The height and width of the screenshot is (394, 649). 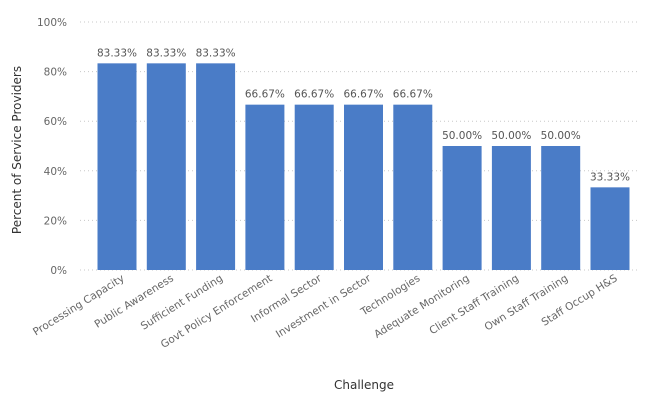 I want to click on x-category-label: Processing Capacity, so click(x=79, y=305).